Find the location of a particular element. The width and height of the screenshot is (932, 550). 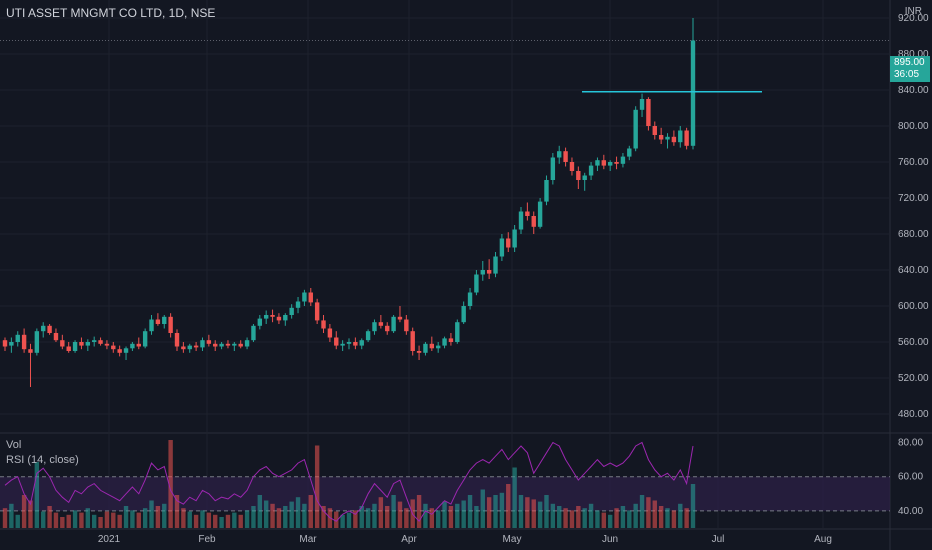

time-tick-label: 2021 is located at coordinates (109, 539).